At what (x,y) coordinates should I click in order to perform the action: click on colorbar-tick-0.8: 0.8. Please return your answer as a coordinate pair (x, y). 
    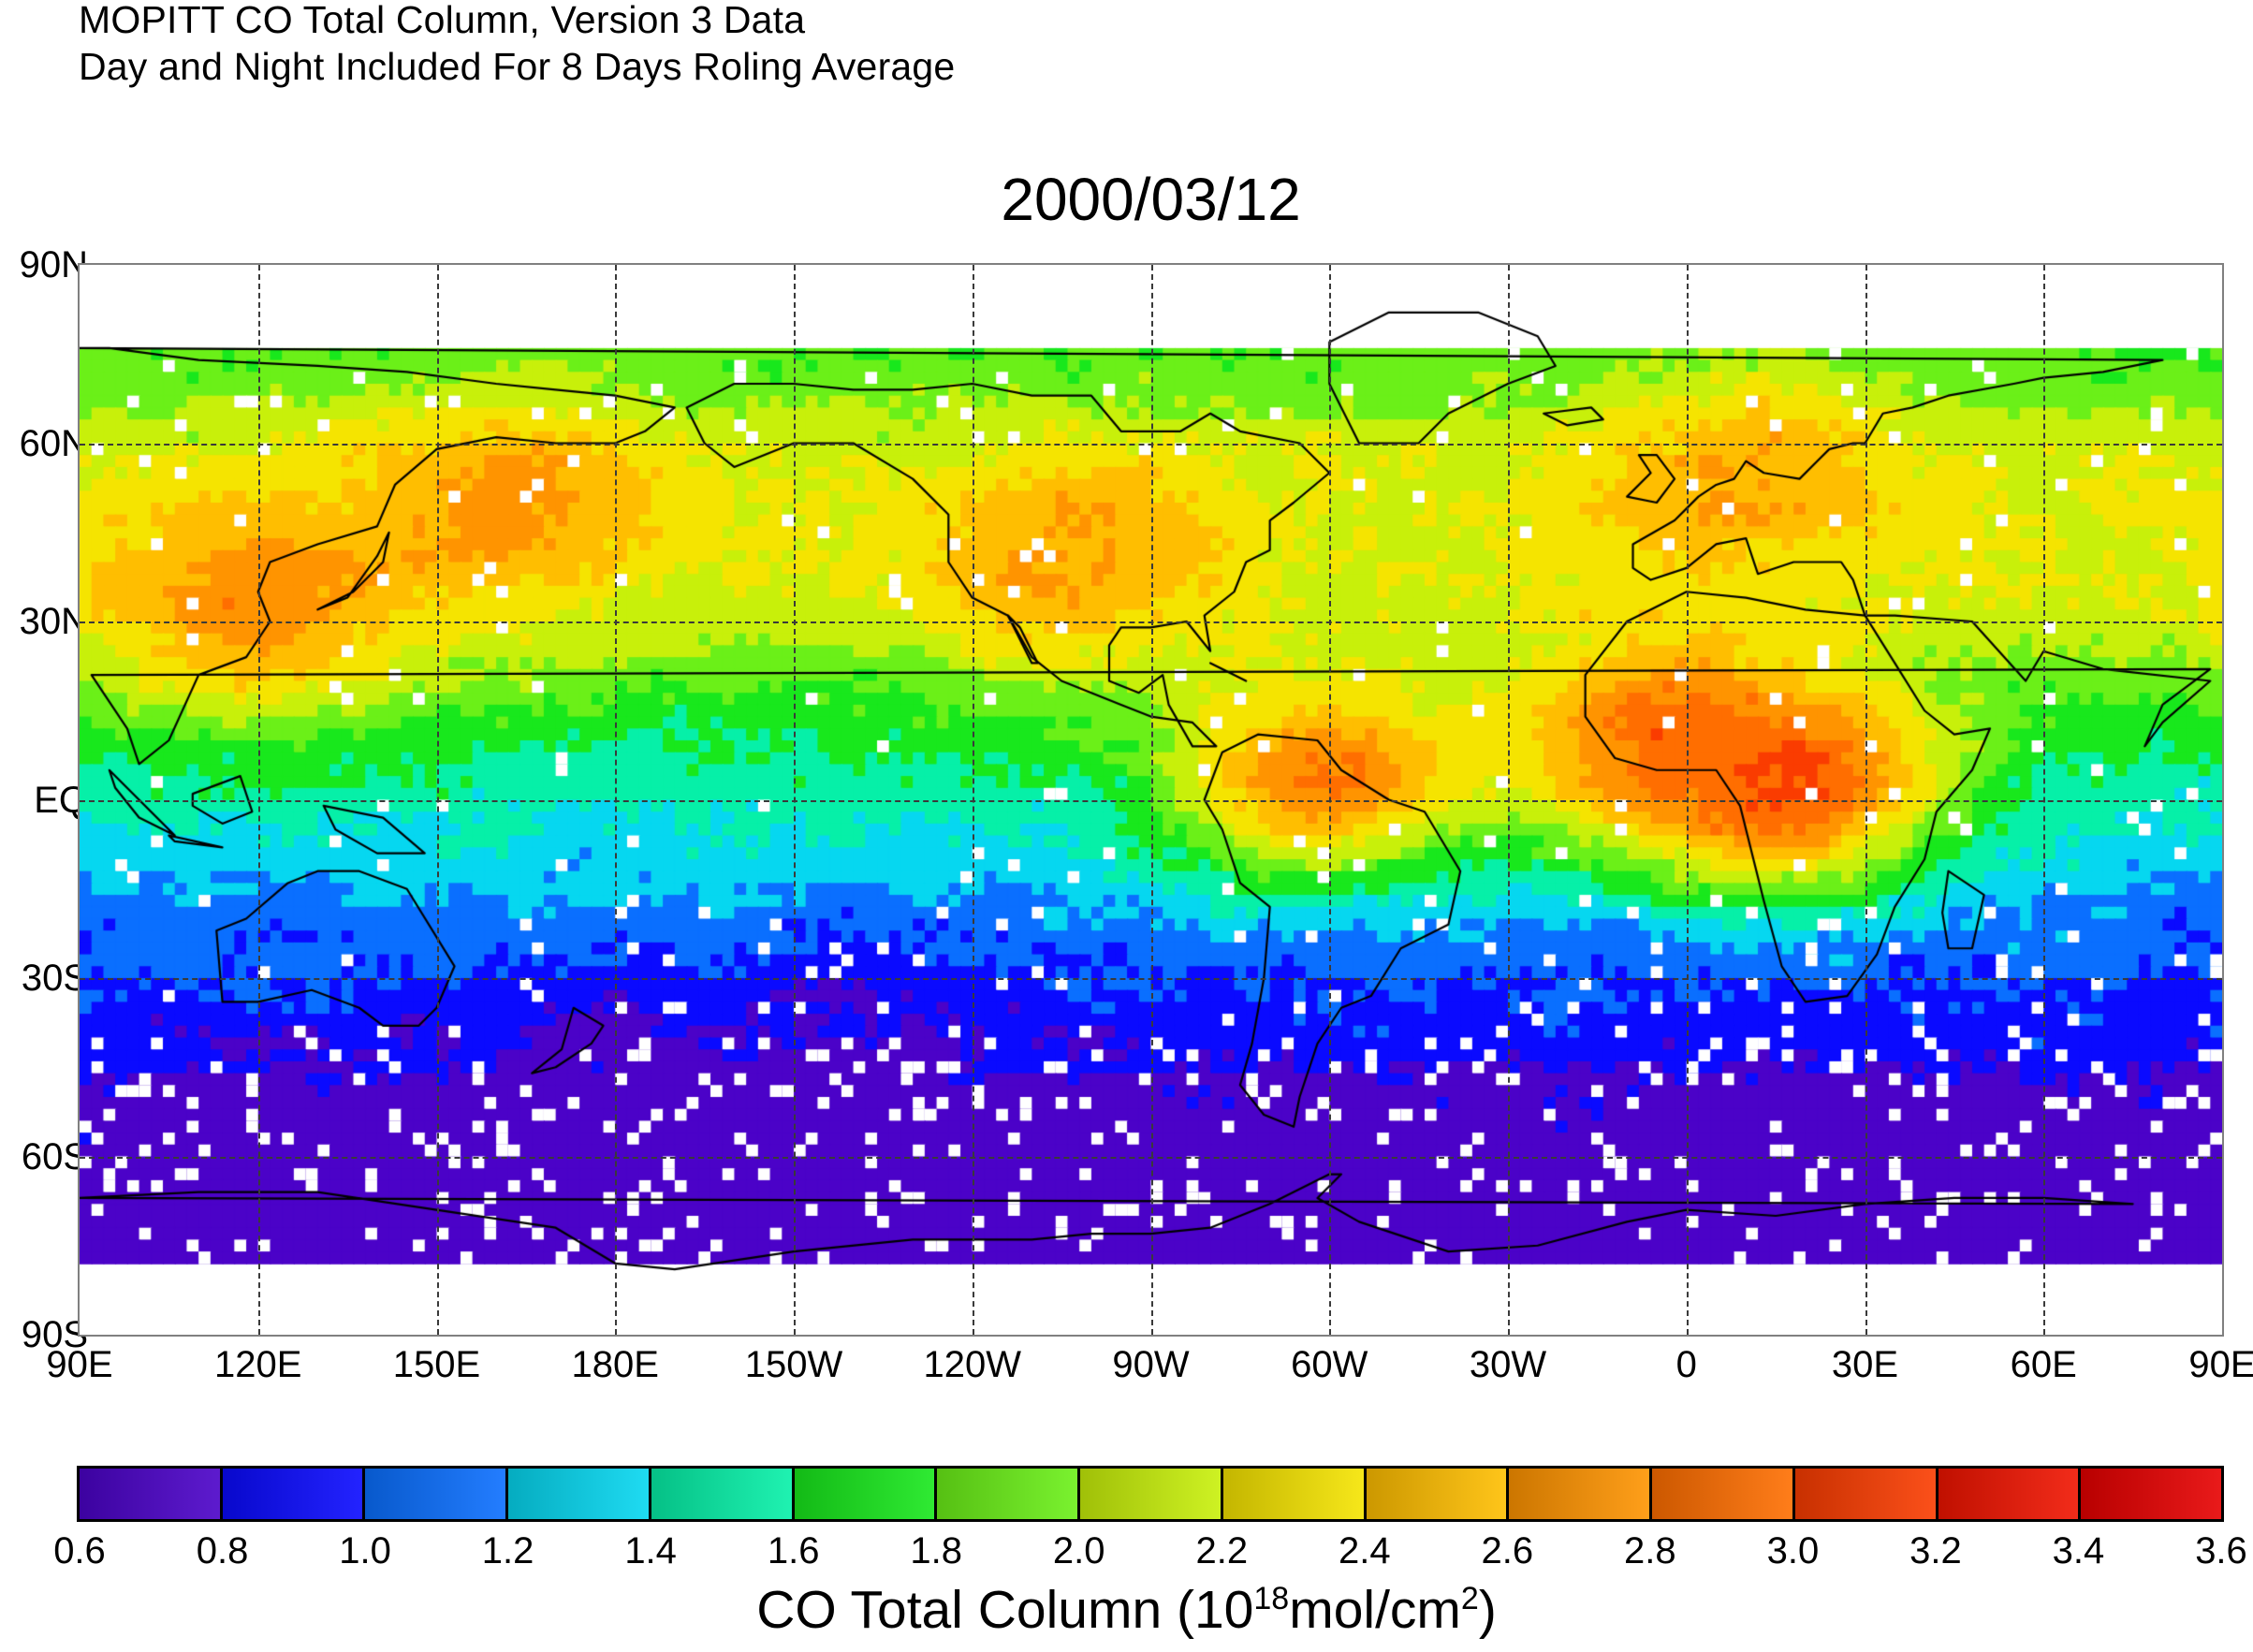
    Looking at the image, I should click on (222, 1551).